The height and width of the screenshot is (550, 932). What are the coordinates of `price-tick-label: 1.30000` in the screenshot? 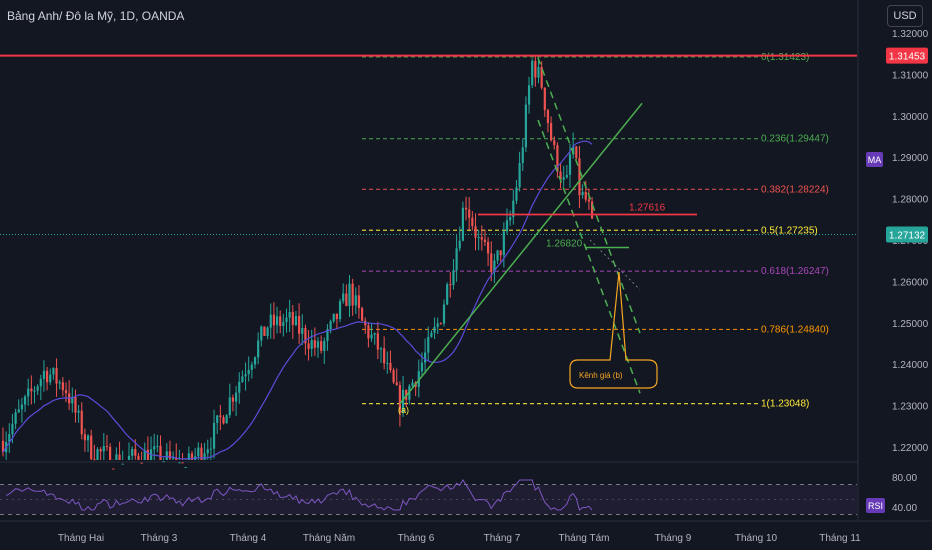 It's located at (910, 117).